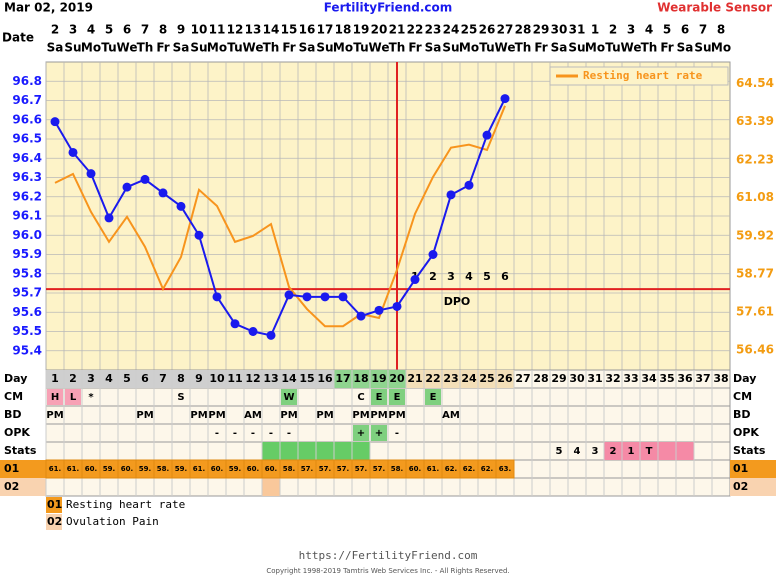 The width and height of the screenshot is (776, 578). Describe the element at coordinates (361, 30) in the screenshot. I see `date-label: 19` at that location.